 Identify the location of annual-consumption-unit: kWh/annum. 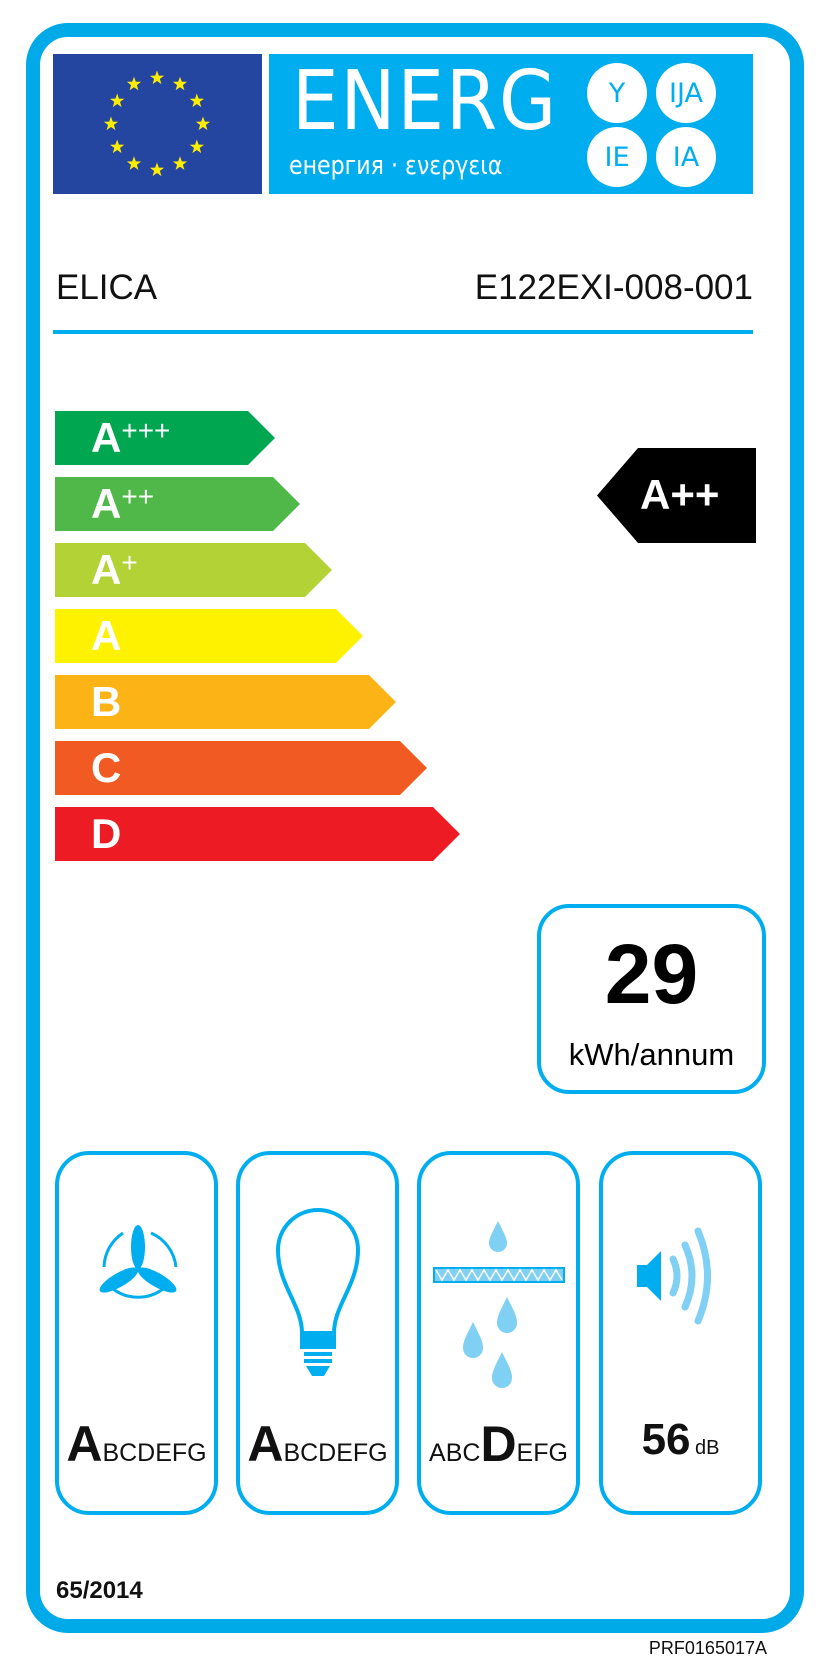
(651, 1054).